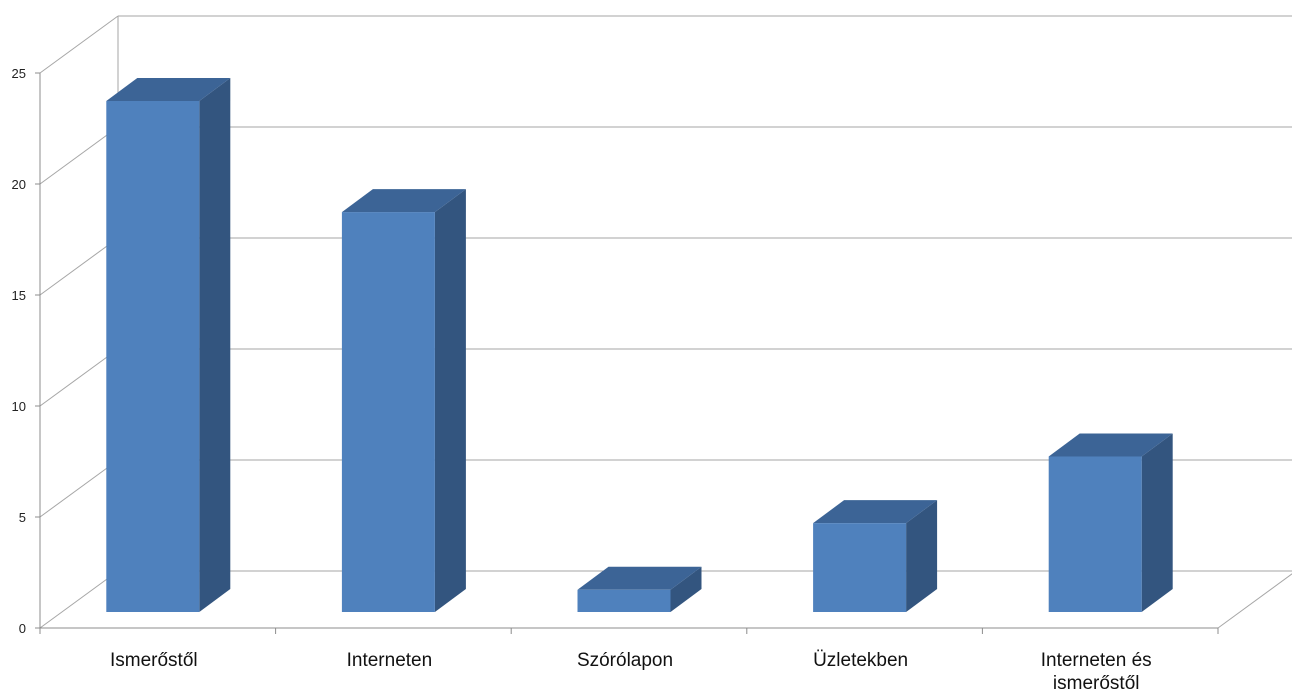 The height and width of the screenshot is (693, 1292). I want to click on x-tick-label: Üzletekben, so click(860, 660).